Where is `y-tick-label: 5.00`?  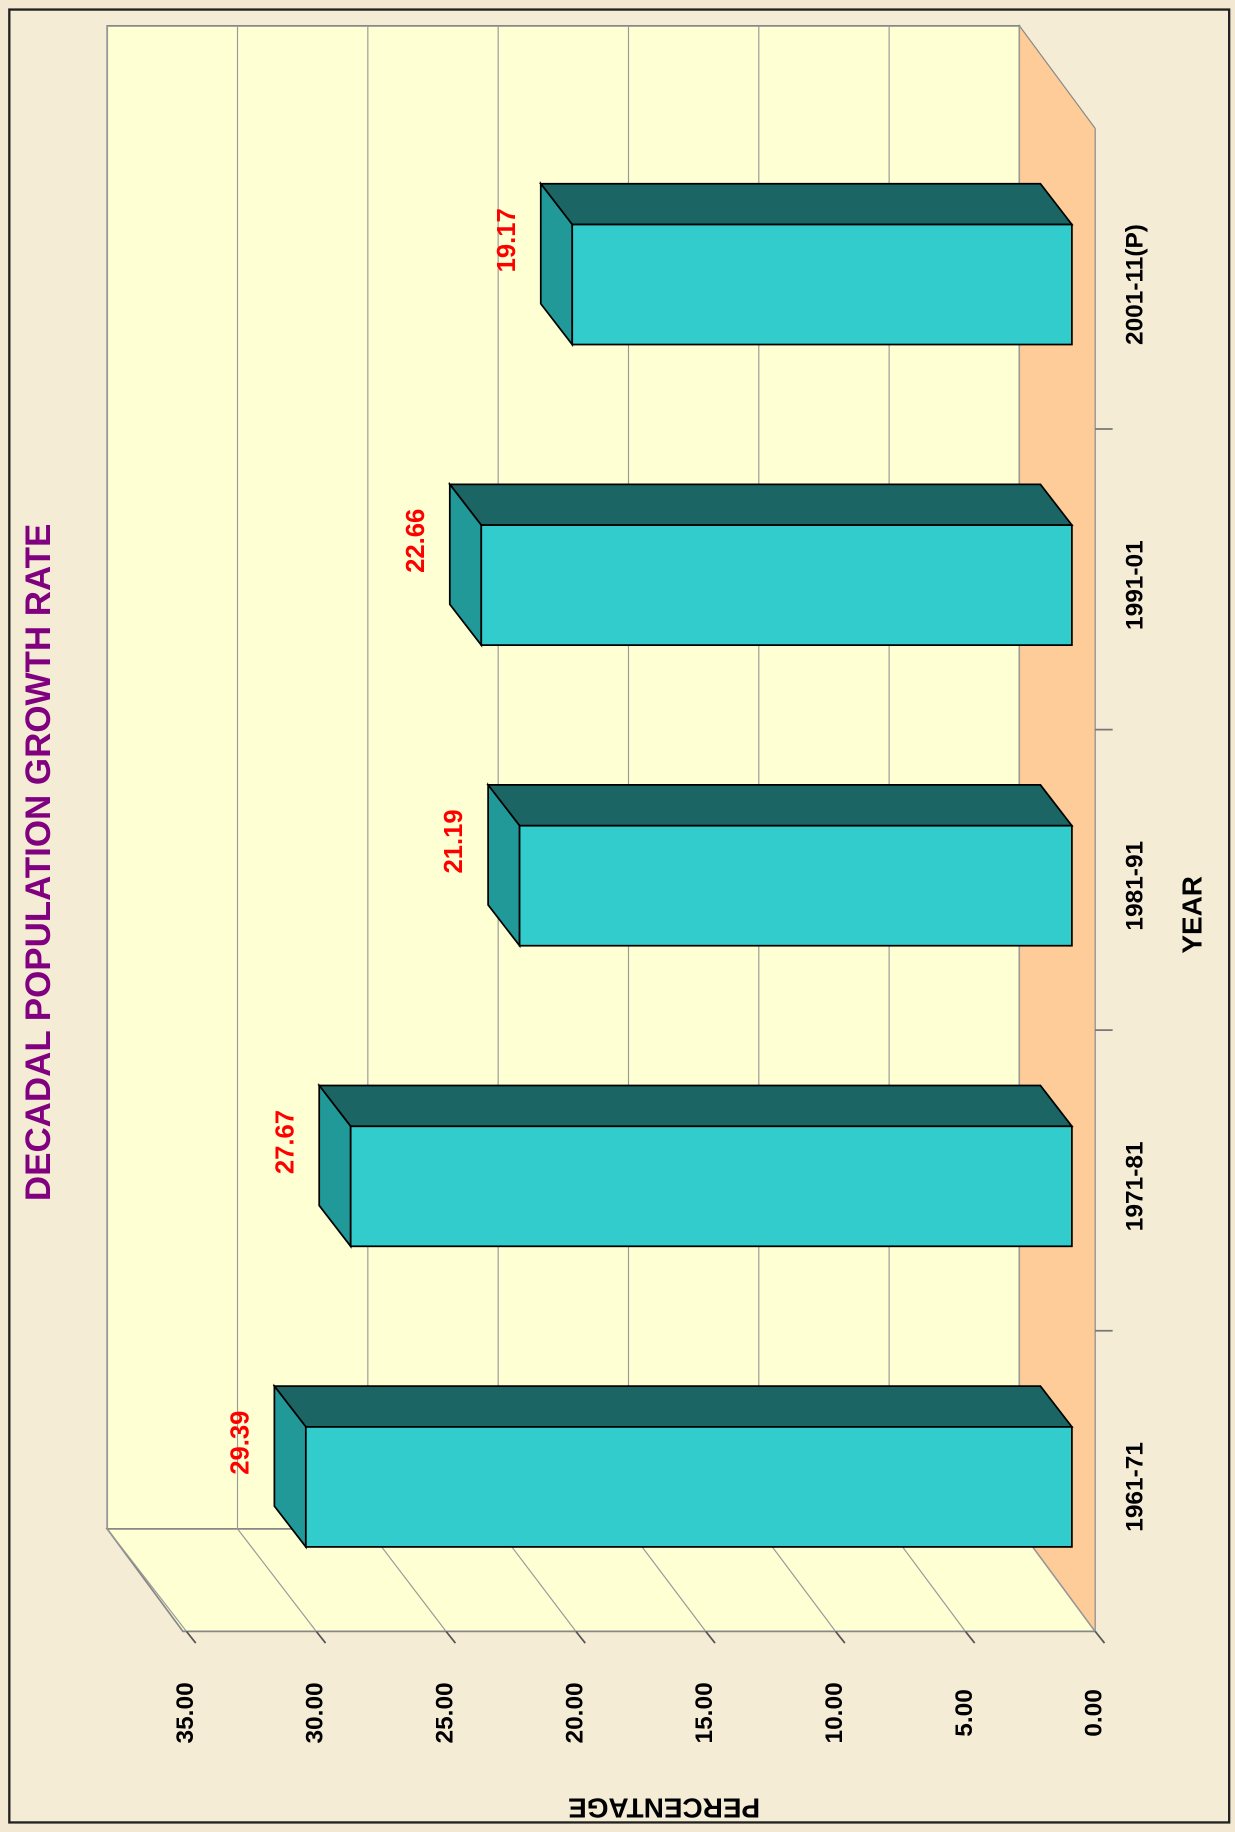
y-tick-label: 5.00 is located at coordinates (964, 1713).